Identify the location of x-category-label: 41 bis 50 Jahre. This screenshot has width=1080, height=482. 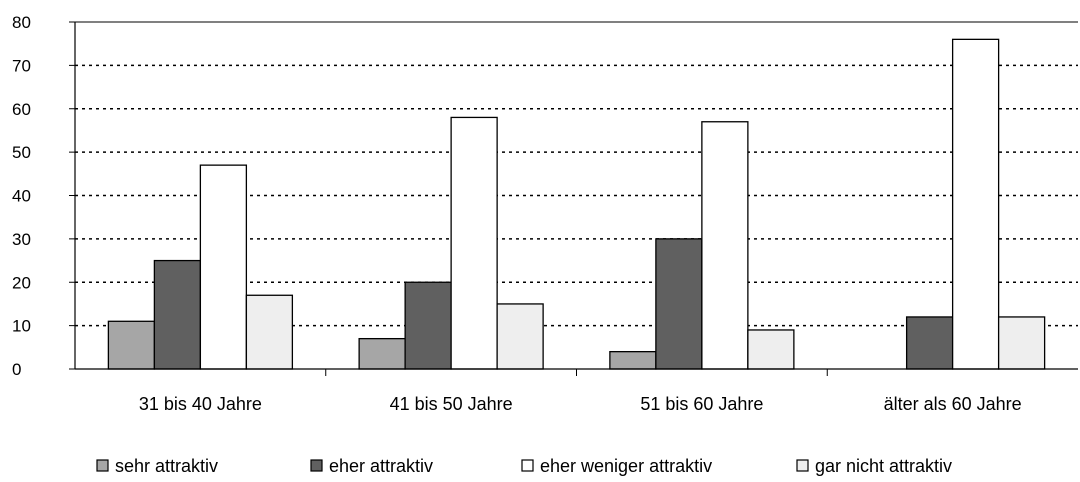
(451, 404).